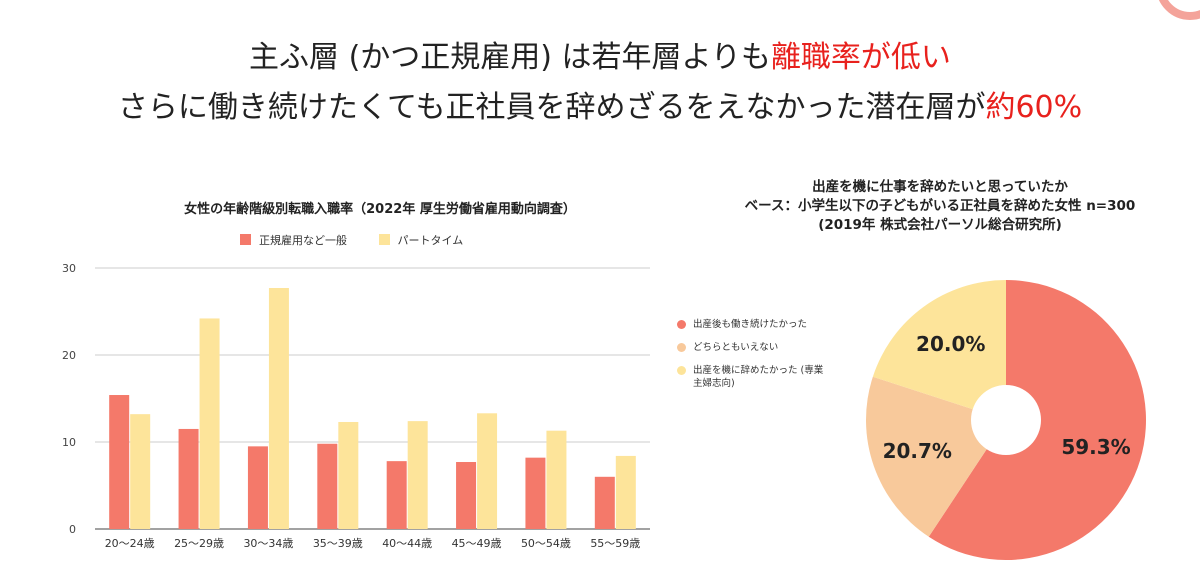 The image size is (1200, 579). Describe the element at coordinates (510, 57) in the screenshot. I see `headline-line1-text: 主ふ層 (かつ正規雇用) は若年層よりも` at that location.